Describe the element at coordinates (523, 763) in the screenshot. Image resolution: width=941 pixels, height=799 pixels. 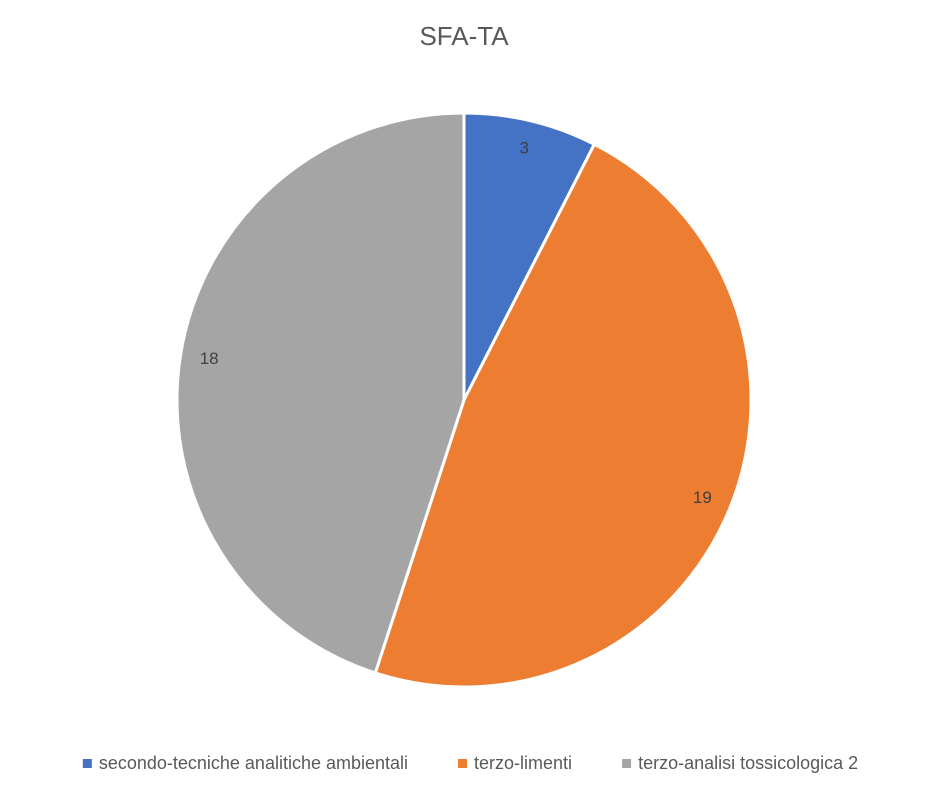
I see `legend-label: terzo-limenti` at that location.